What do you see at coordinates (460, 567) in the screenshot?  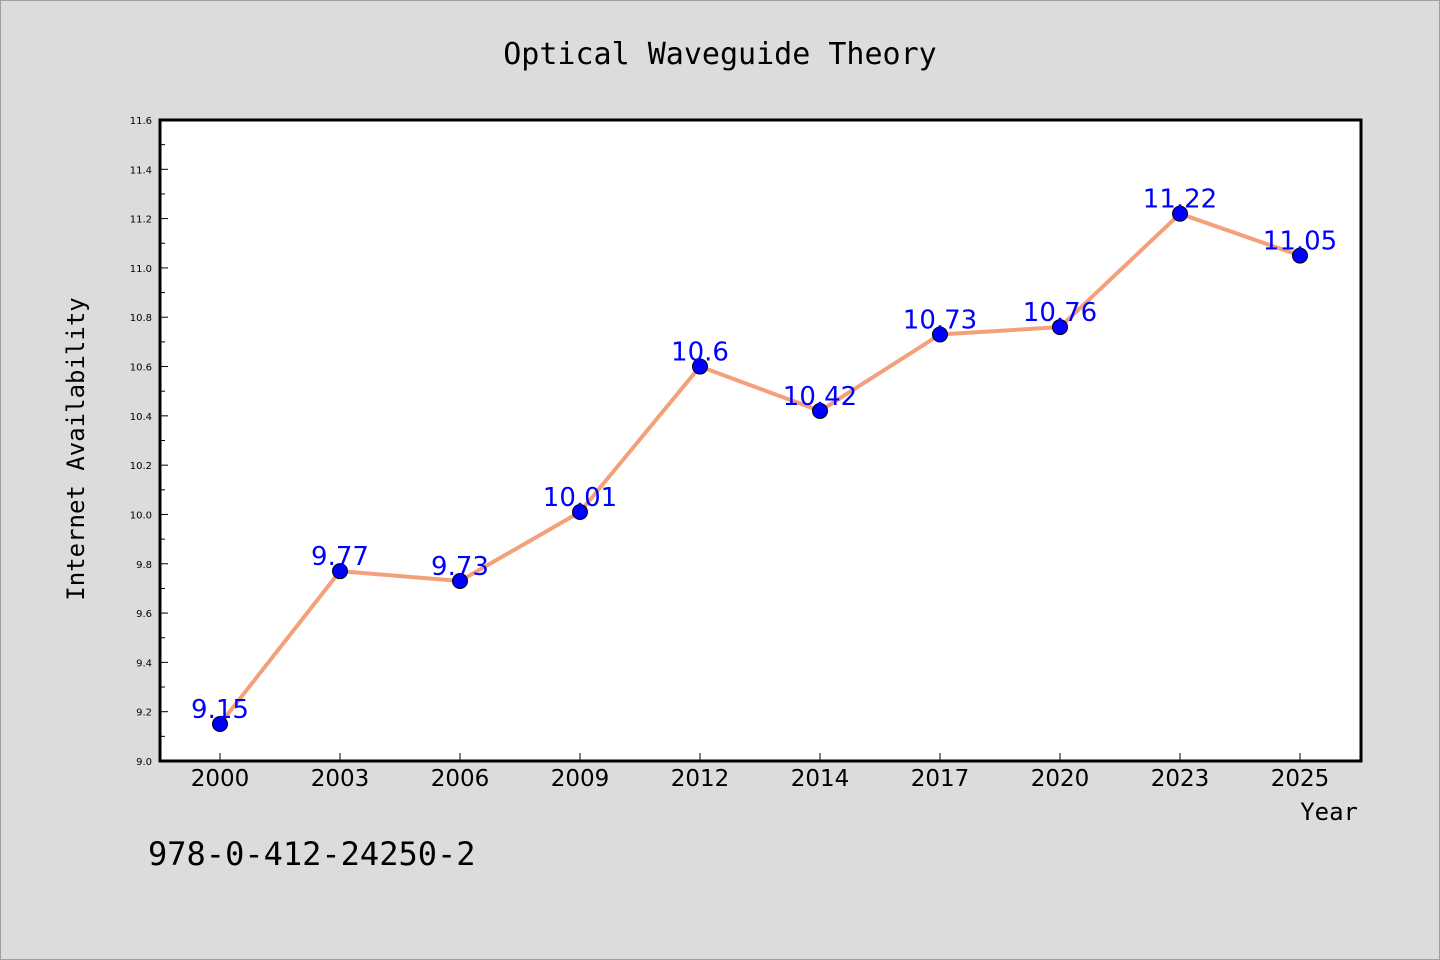 I see `data-label: 9.73` at bounding box center [460, 567].